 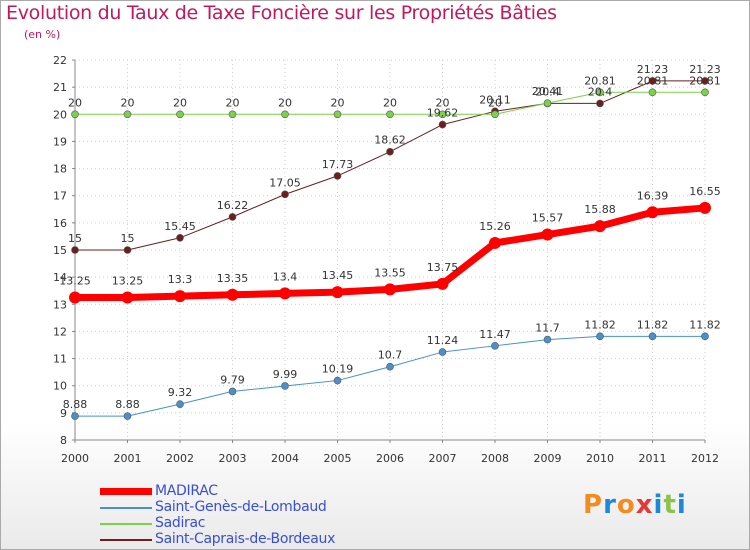 I want to click on data-label-saint-genes-de-lombaud: 9.99, so click(x=285, y=374).